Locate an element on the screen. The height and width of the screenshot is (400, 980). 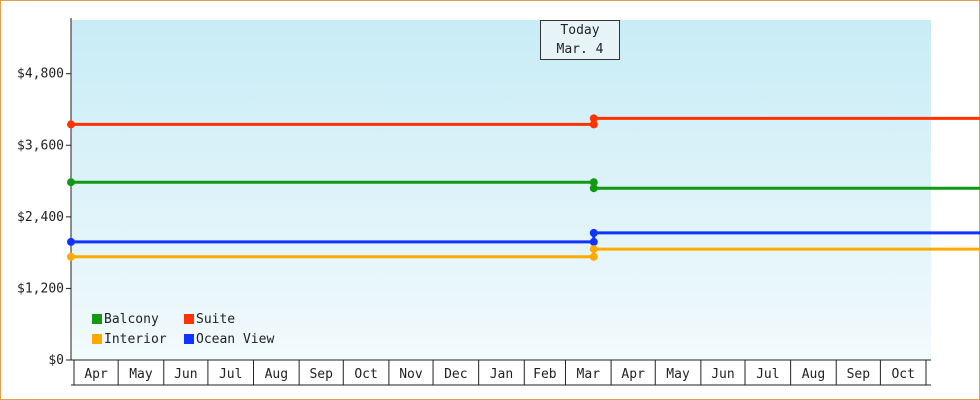
legend-label-interior: Interior is located at coordinates (135, 339).